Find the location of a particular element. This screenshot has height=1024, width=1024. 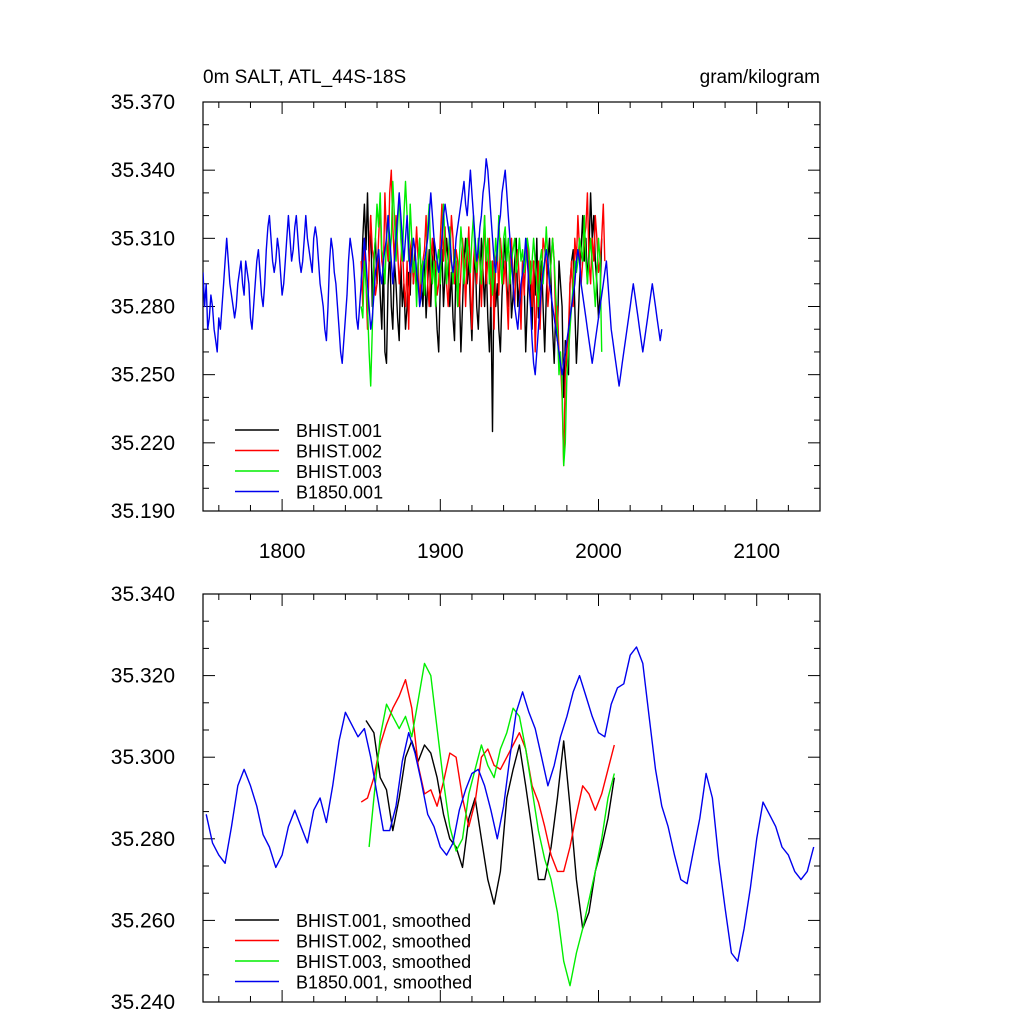

top-x-tick-label: 2100 is located at coordinates (756, 551).